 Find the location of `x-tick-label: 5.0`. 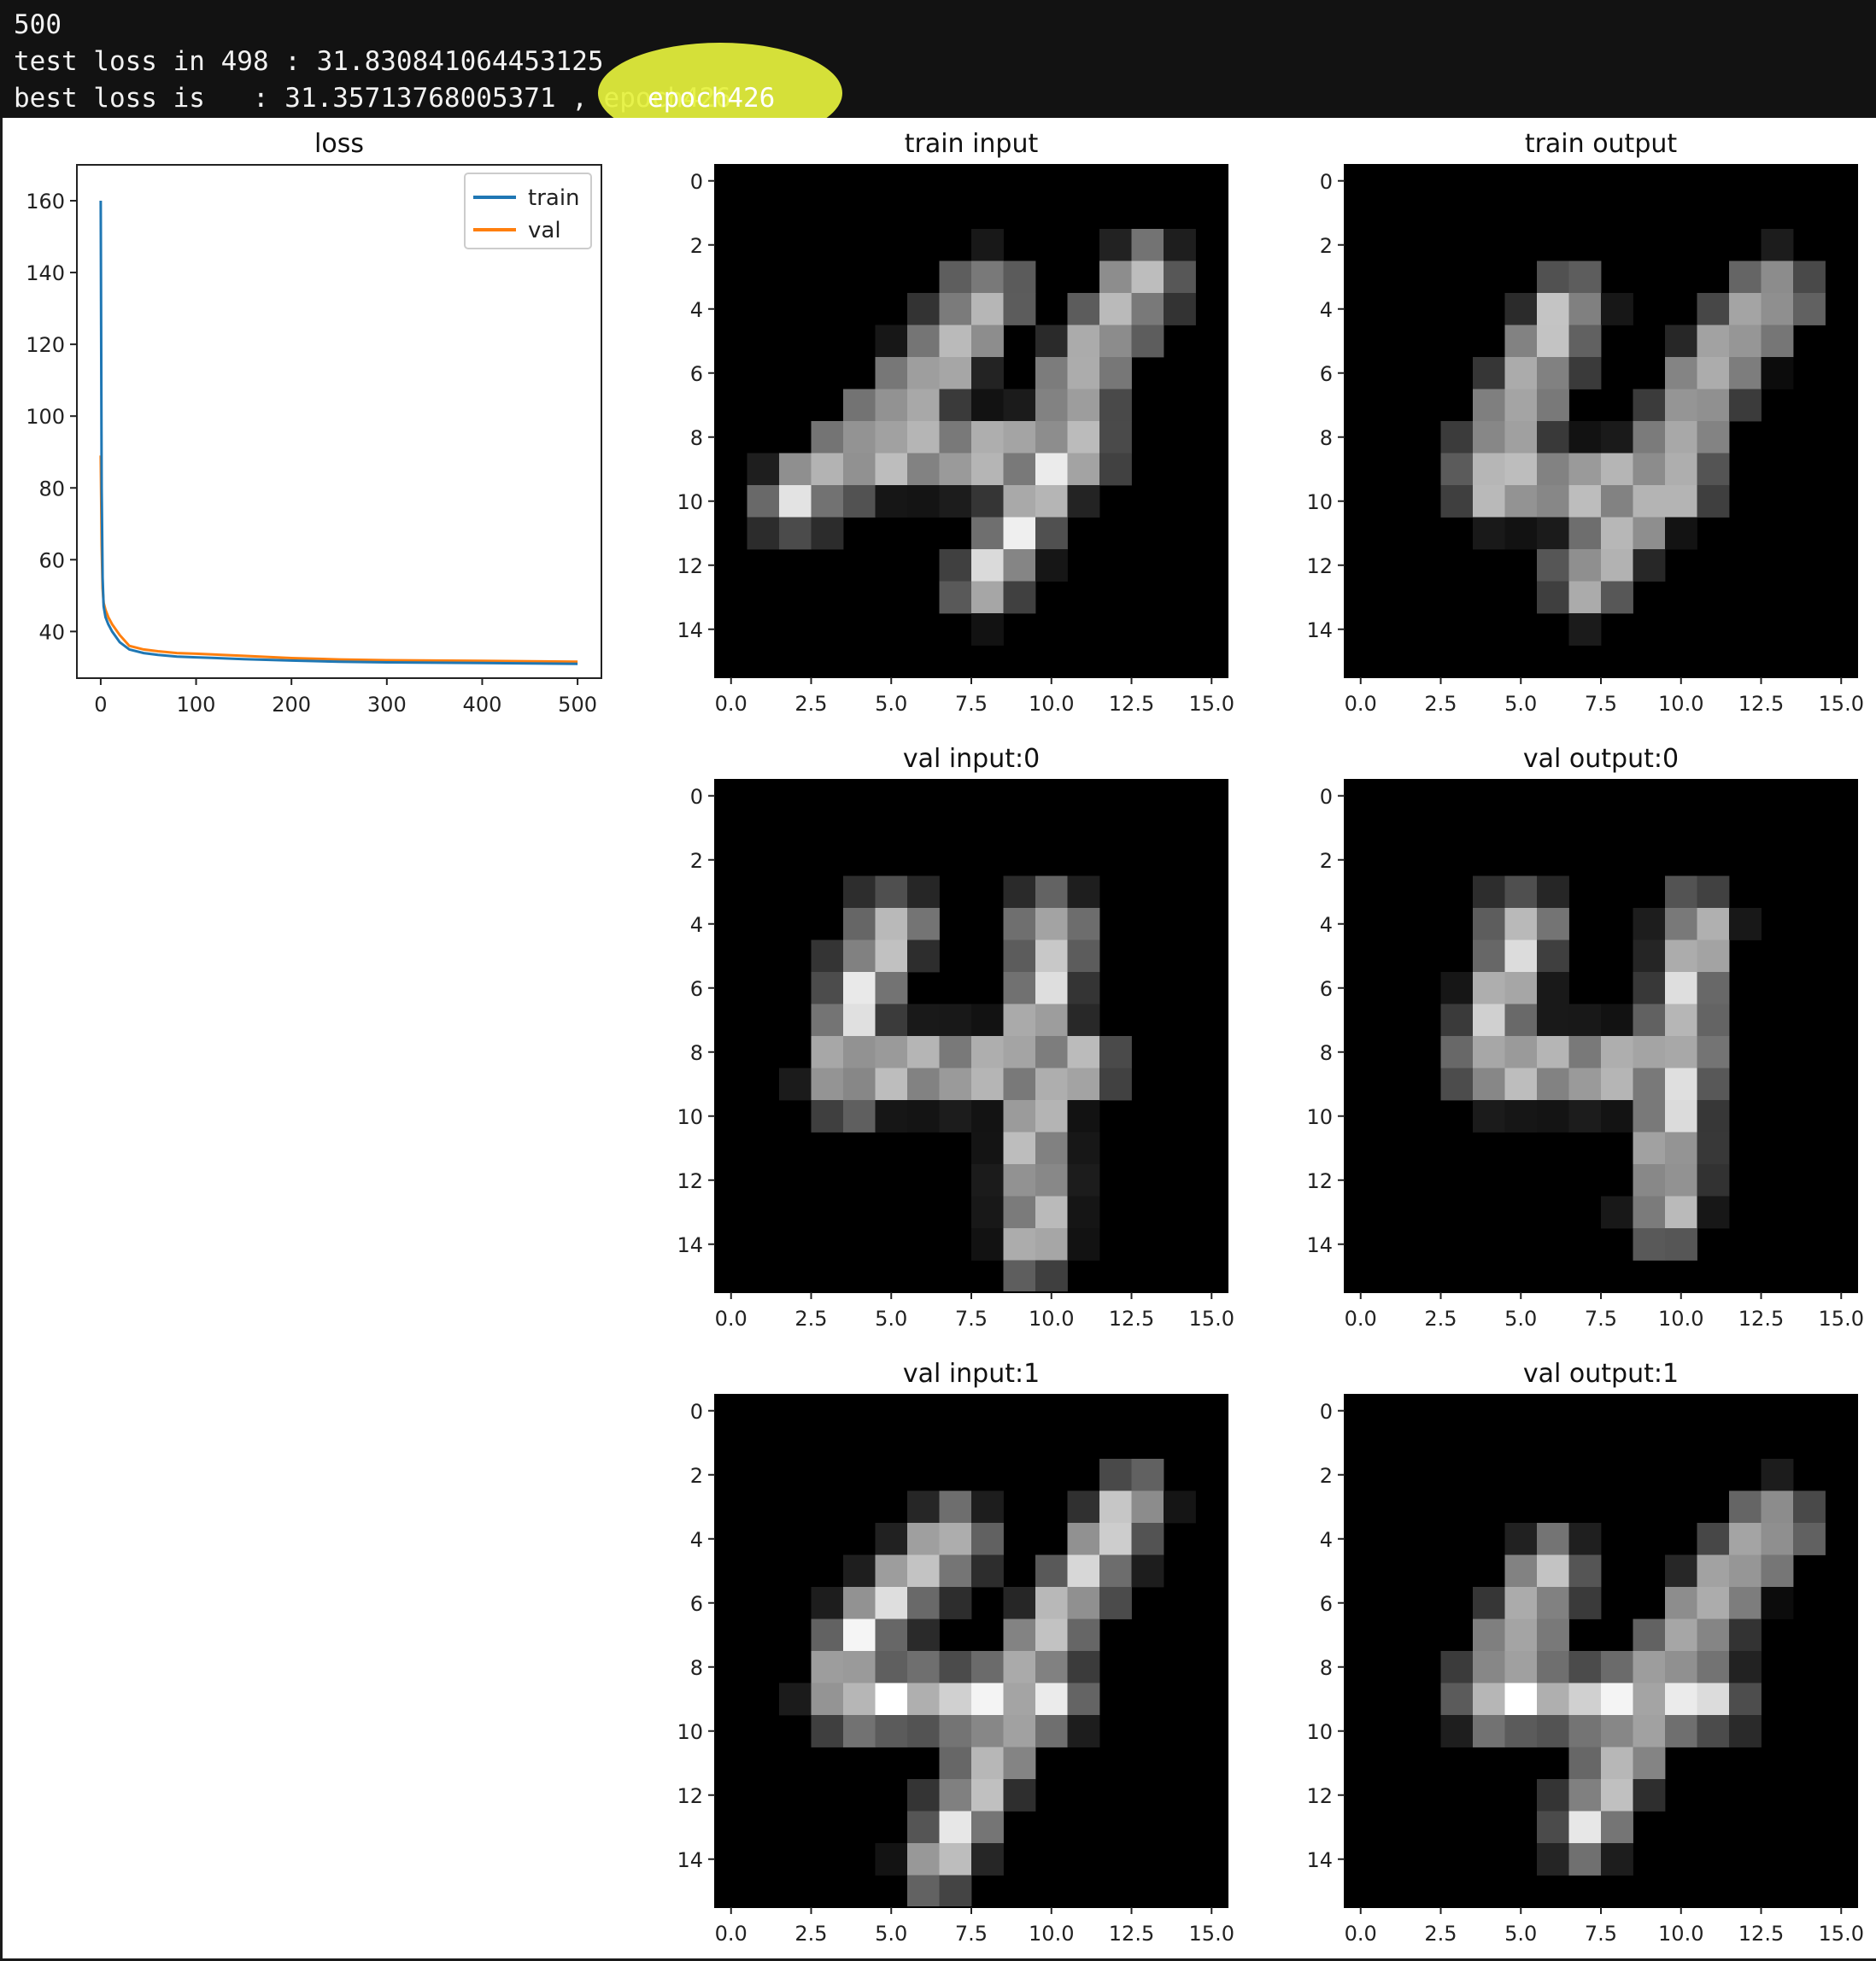

x-tick-label: 5.0 is located at coordinates (1521, 1934).